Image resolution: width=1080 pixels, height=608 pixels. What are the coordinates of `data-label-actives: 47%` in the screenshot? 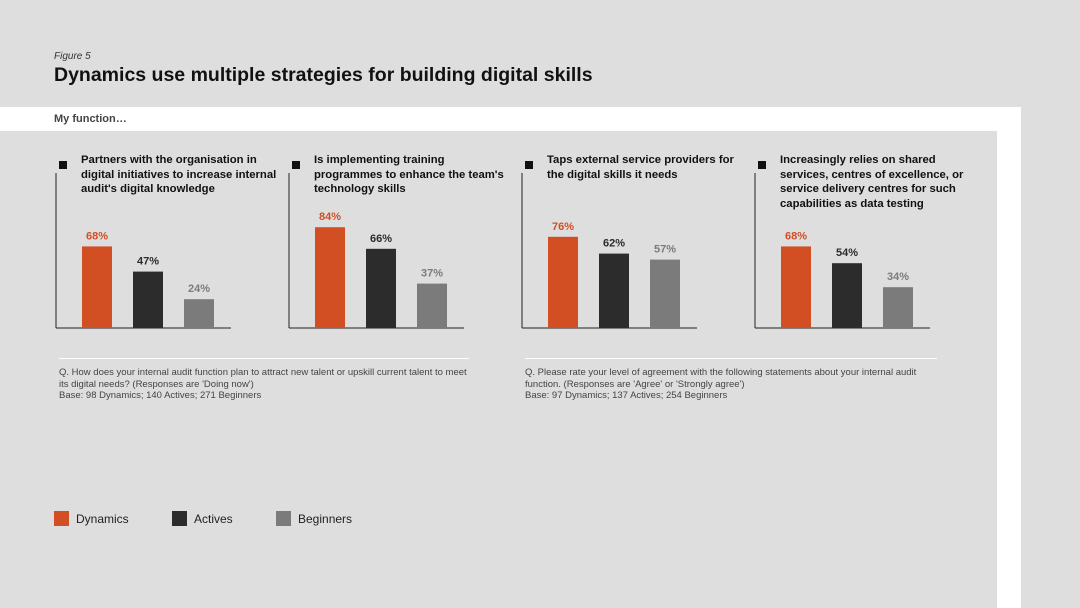 It's located at (148, 262).